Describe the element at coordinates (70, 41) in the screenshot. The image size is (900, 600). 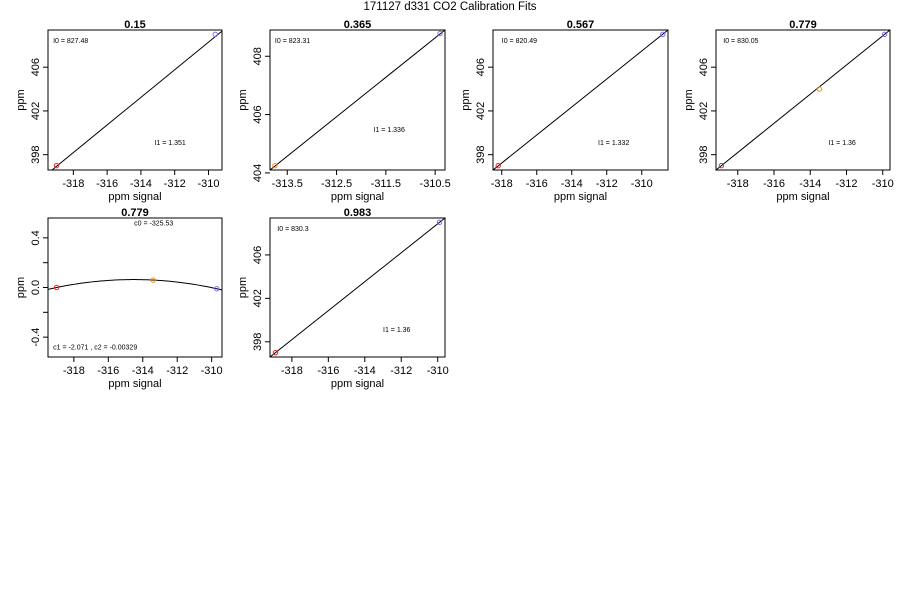
I see `fit-annotation: I0 = 827.48` at that location.